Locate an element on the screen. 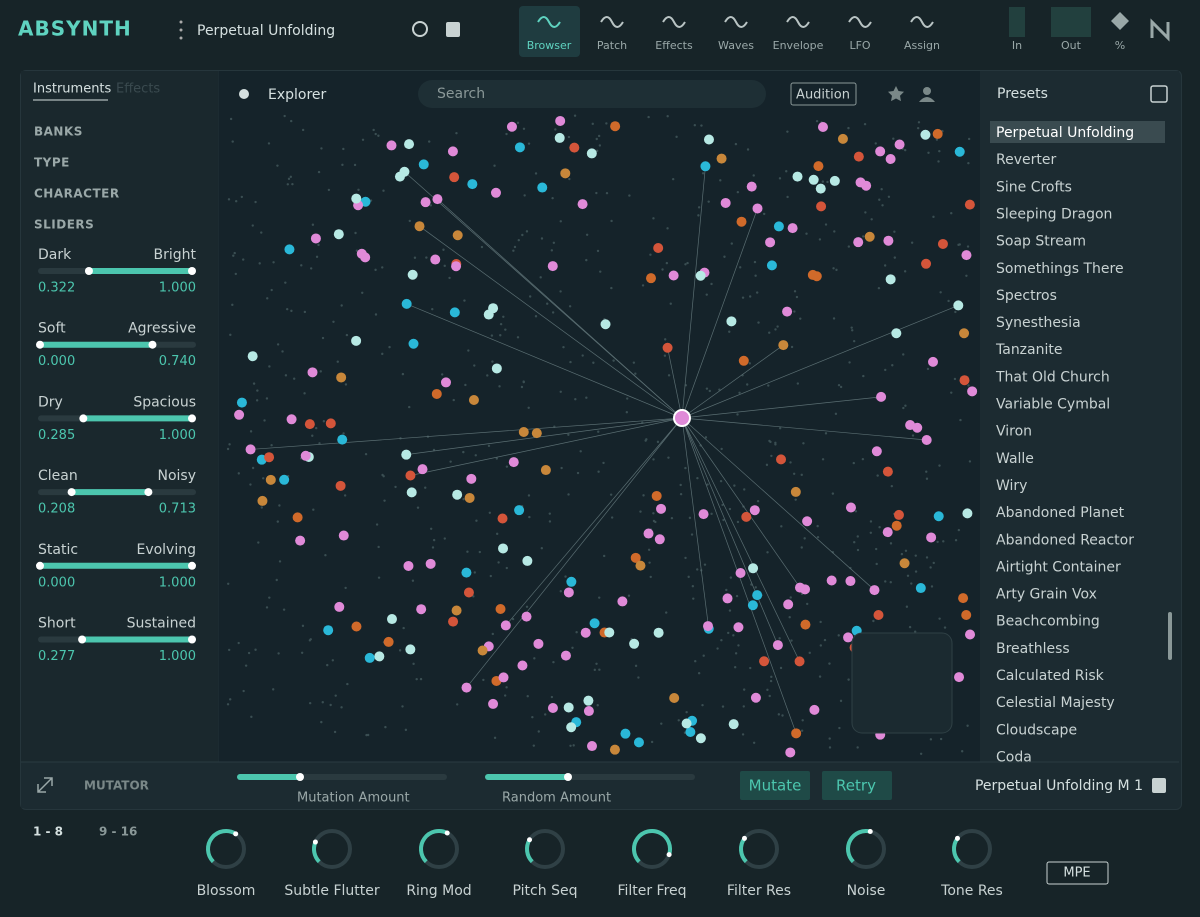 This screenshot has height=917, width=1200. search-box is located at coordinates (592, 94).